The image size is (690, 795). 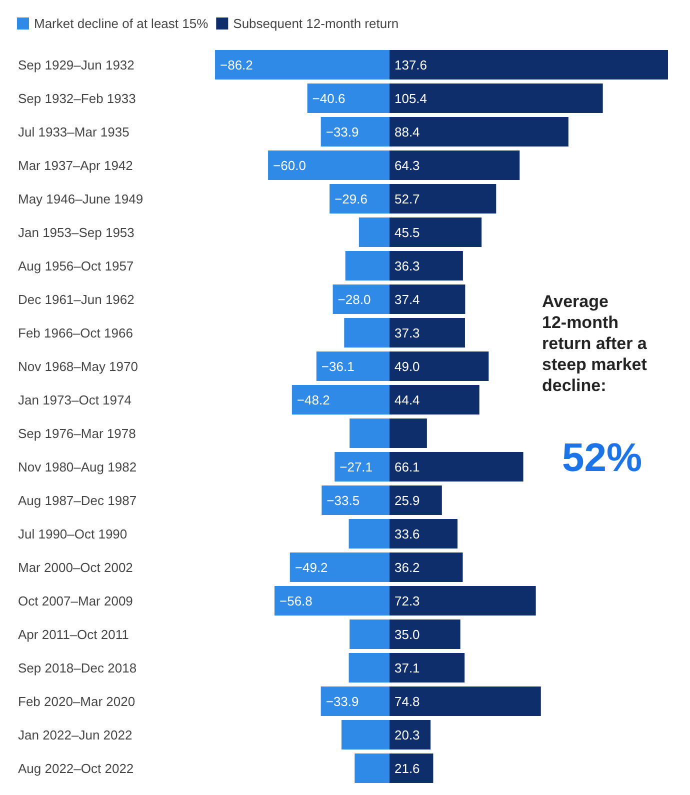 What do you see at coordinates (337, 366) in the screenshot?
I see `data-label: −36.1` at bounding box center [337, 366].